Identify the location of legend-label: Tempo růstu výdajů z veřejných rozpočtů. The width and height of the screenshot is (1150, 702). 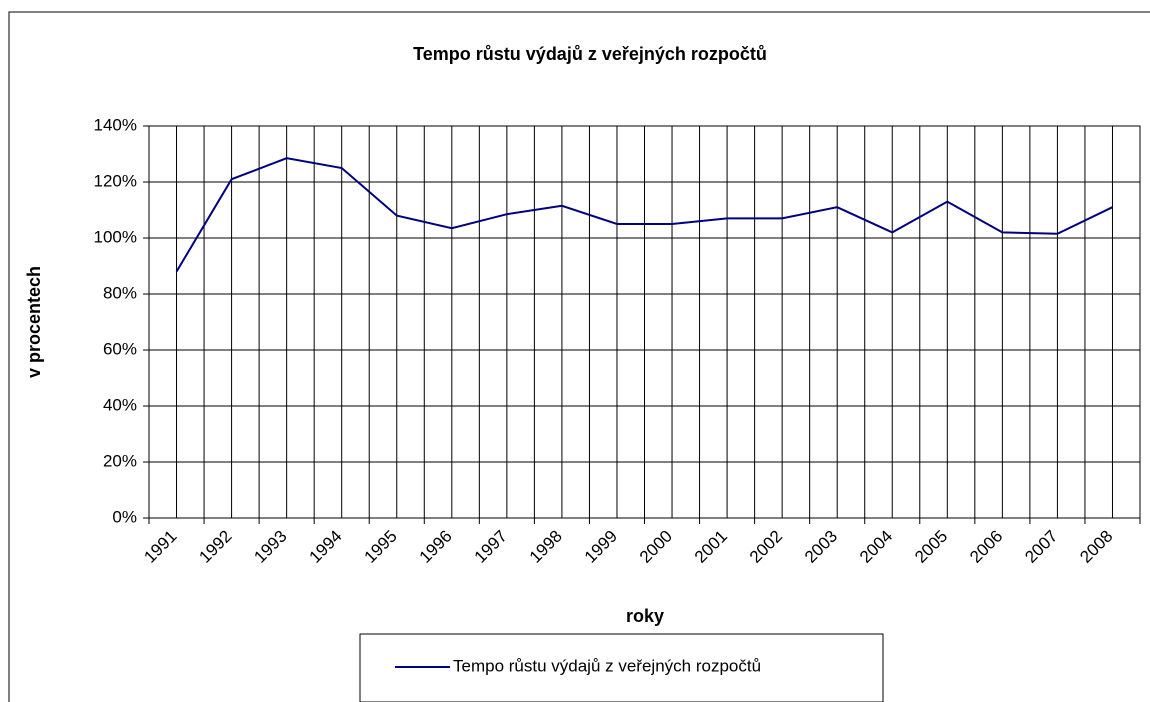
(607, 665).